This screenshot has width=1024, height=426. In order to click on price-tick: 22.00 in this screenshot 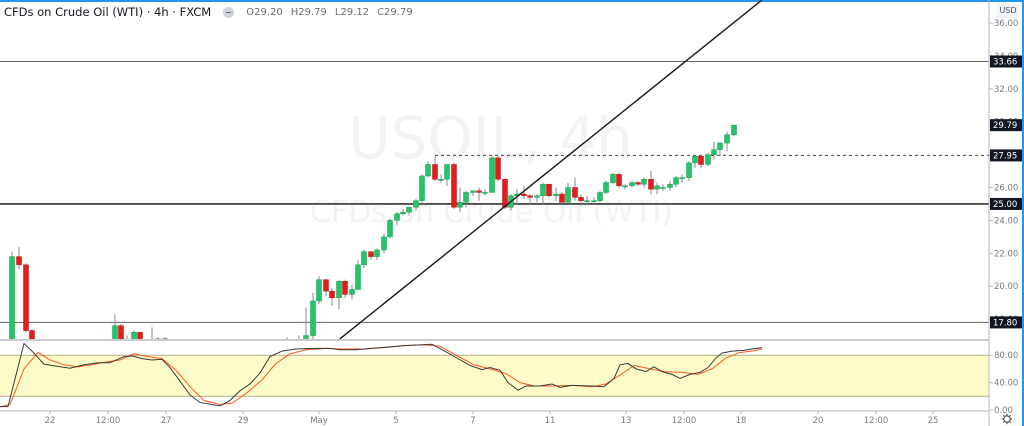, I will do `click(1006, 254)`.